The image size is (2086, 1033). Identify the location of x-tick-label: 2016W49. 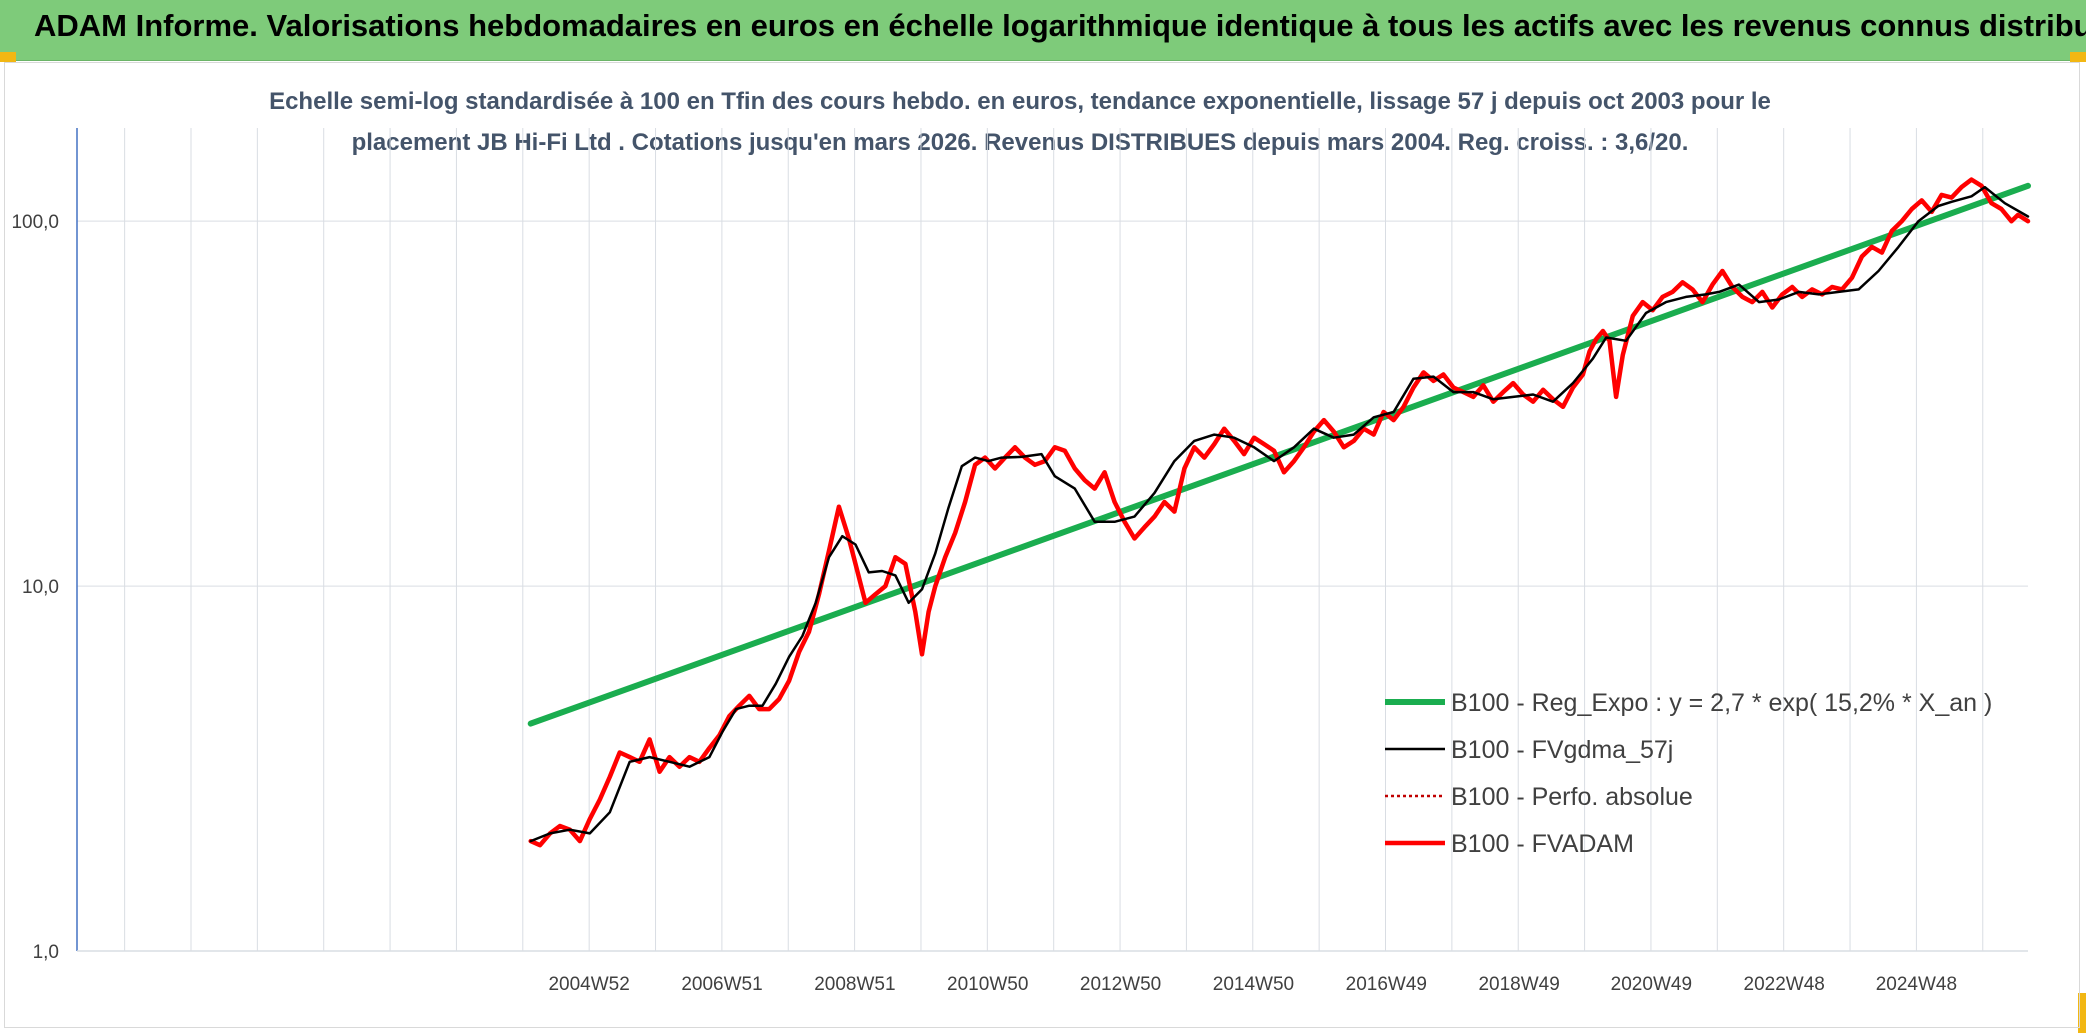
(1386, 984).